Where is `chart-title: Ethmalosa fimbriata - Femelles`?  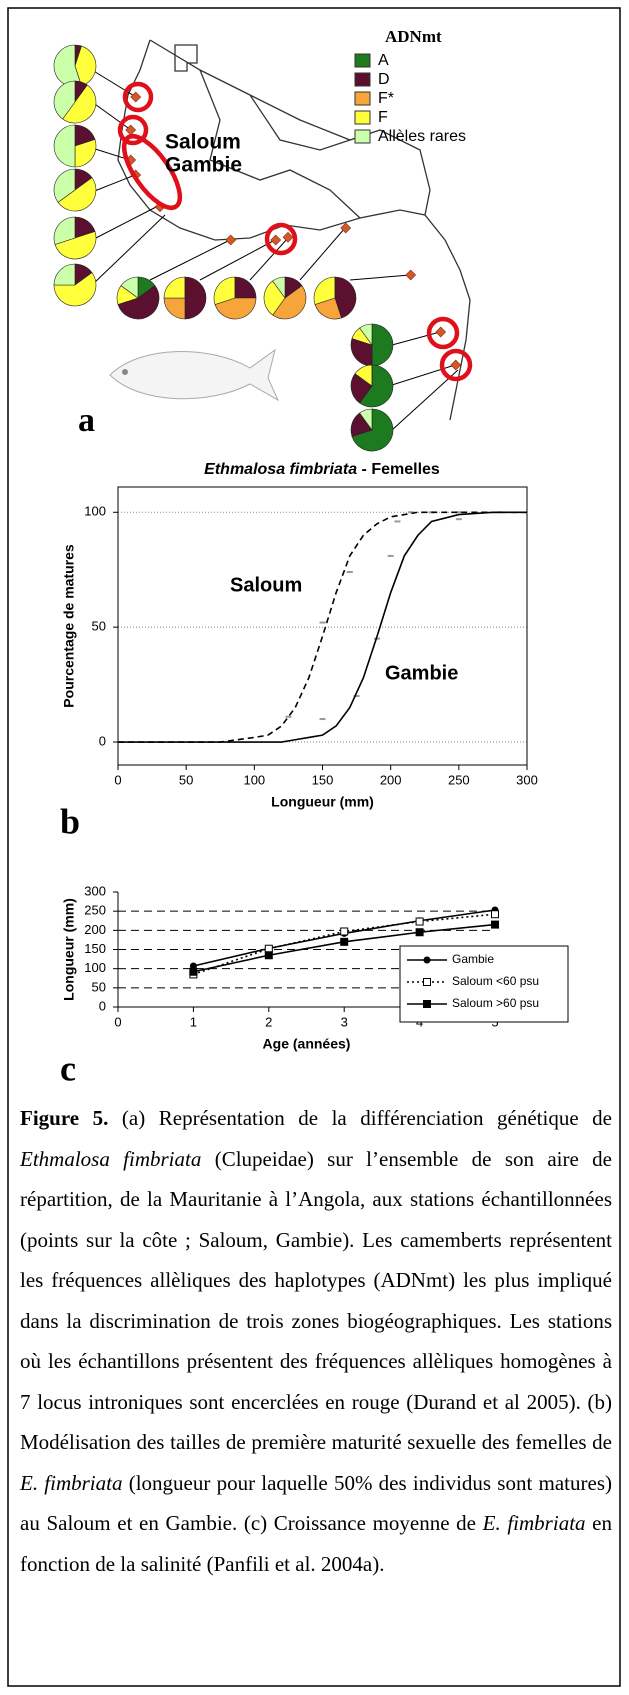 chart-title: Ethmalosa fimbriata - Femelles is located at coordinates (322, 469).